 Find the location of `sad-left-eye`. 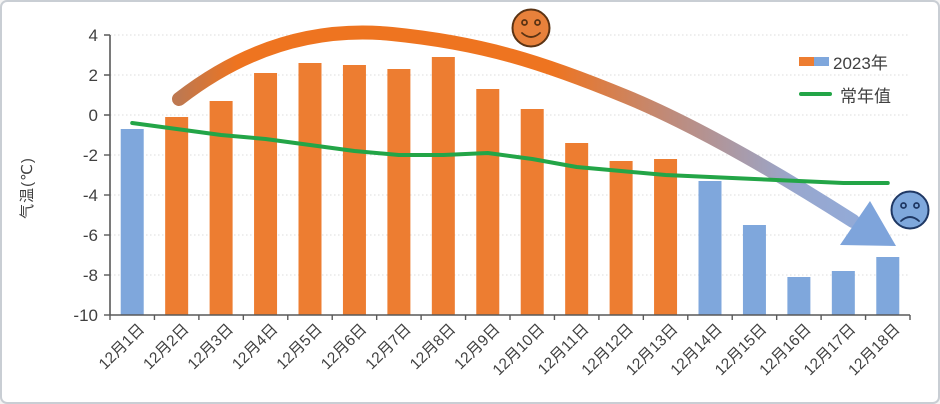

sad-left-eye is located at coordinates (903, 205).